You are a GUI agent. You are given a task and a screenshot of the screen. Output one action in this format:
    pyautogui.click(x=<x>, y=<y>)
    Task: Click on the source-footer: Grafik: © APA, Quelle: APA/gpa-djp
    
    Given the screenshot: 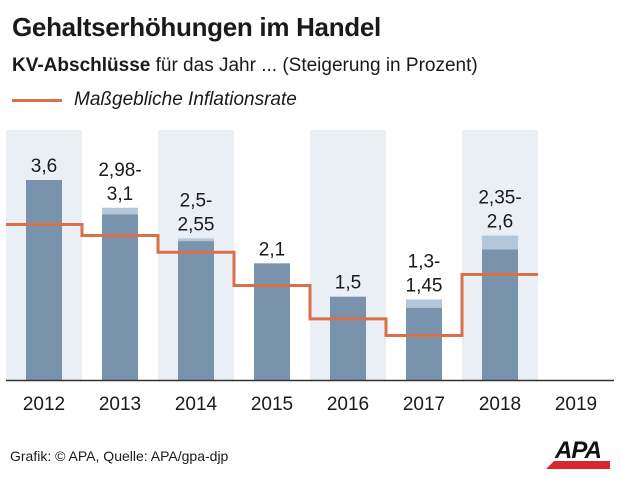 What is the action you would take?
    pyautogui.click(x=119, y=456)
    